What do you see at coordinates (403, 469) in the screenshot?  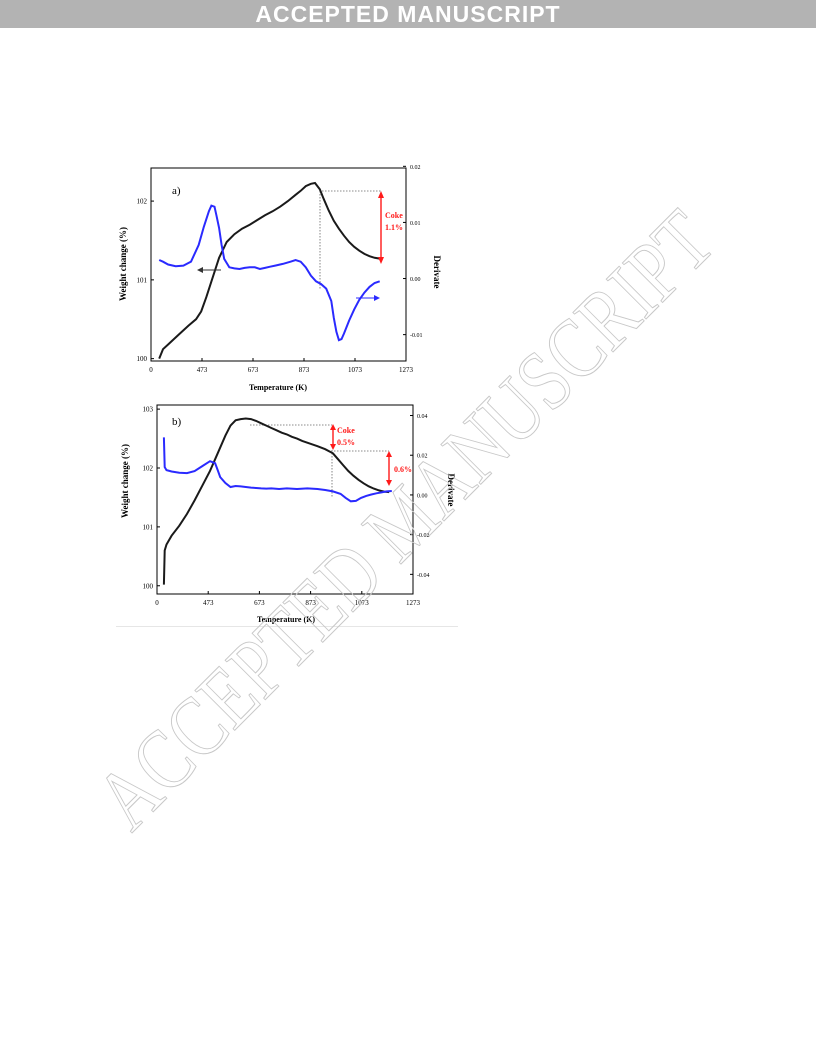 I see `panel-b-residual-value: 0.6%` at bounding box center [403, 469].